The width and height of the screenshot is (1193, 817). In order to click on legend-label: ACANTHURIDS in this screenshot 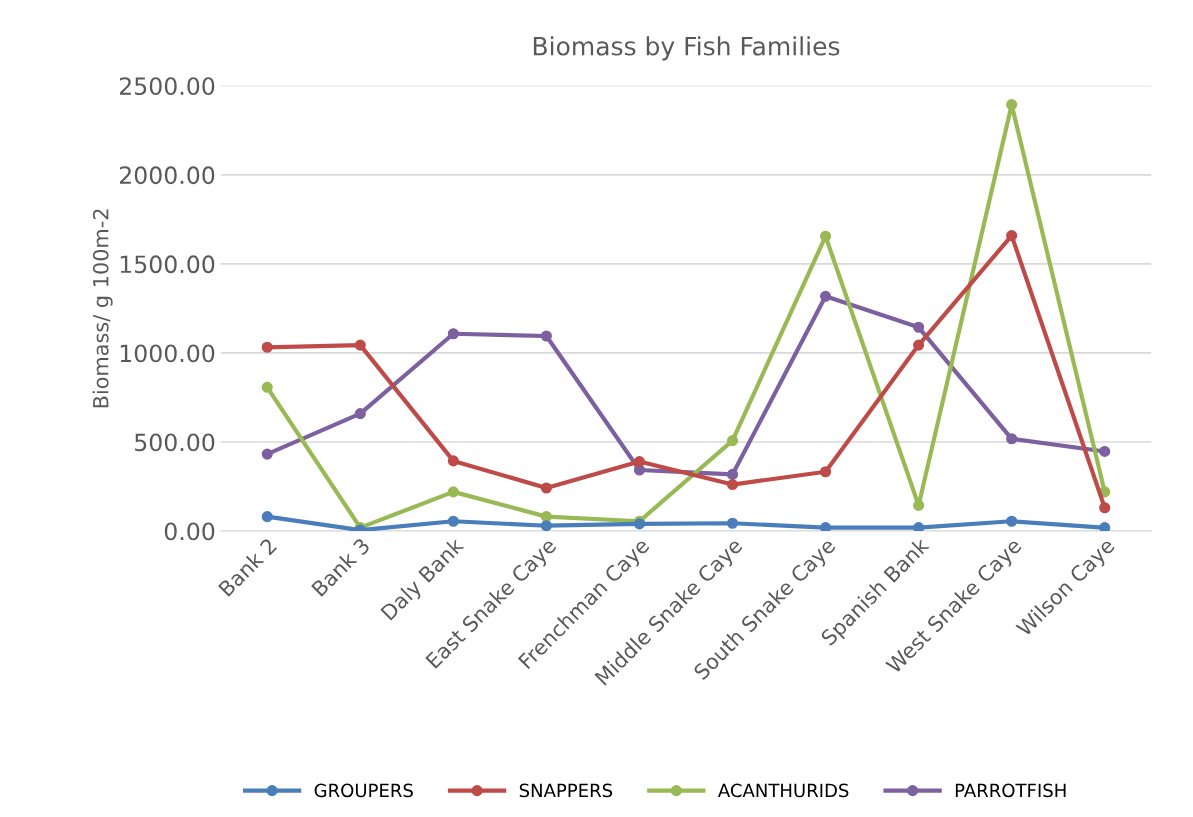, I will do `click(783, 790)`.